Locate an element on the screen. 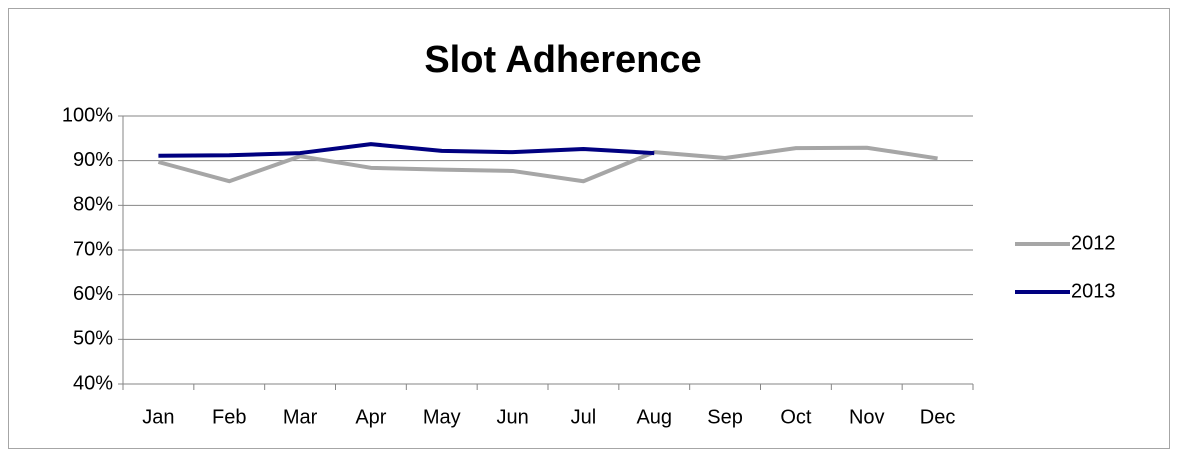 This screenshot has width=1178, height=456. x-tick-label: Jul is located at coordinates (584, 417).